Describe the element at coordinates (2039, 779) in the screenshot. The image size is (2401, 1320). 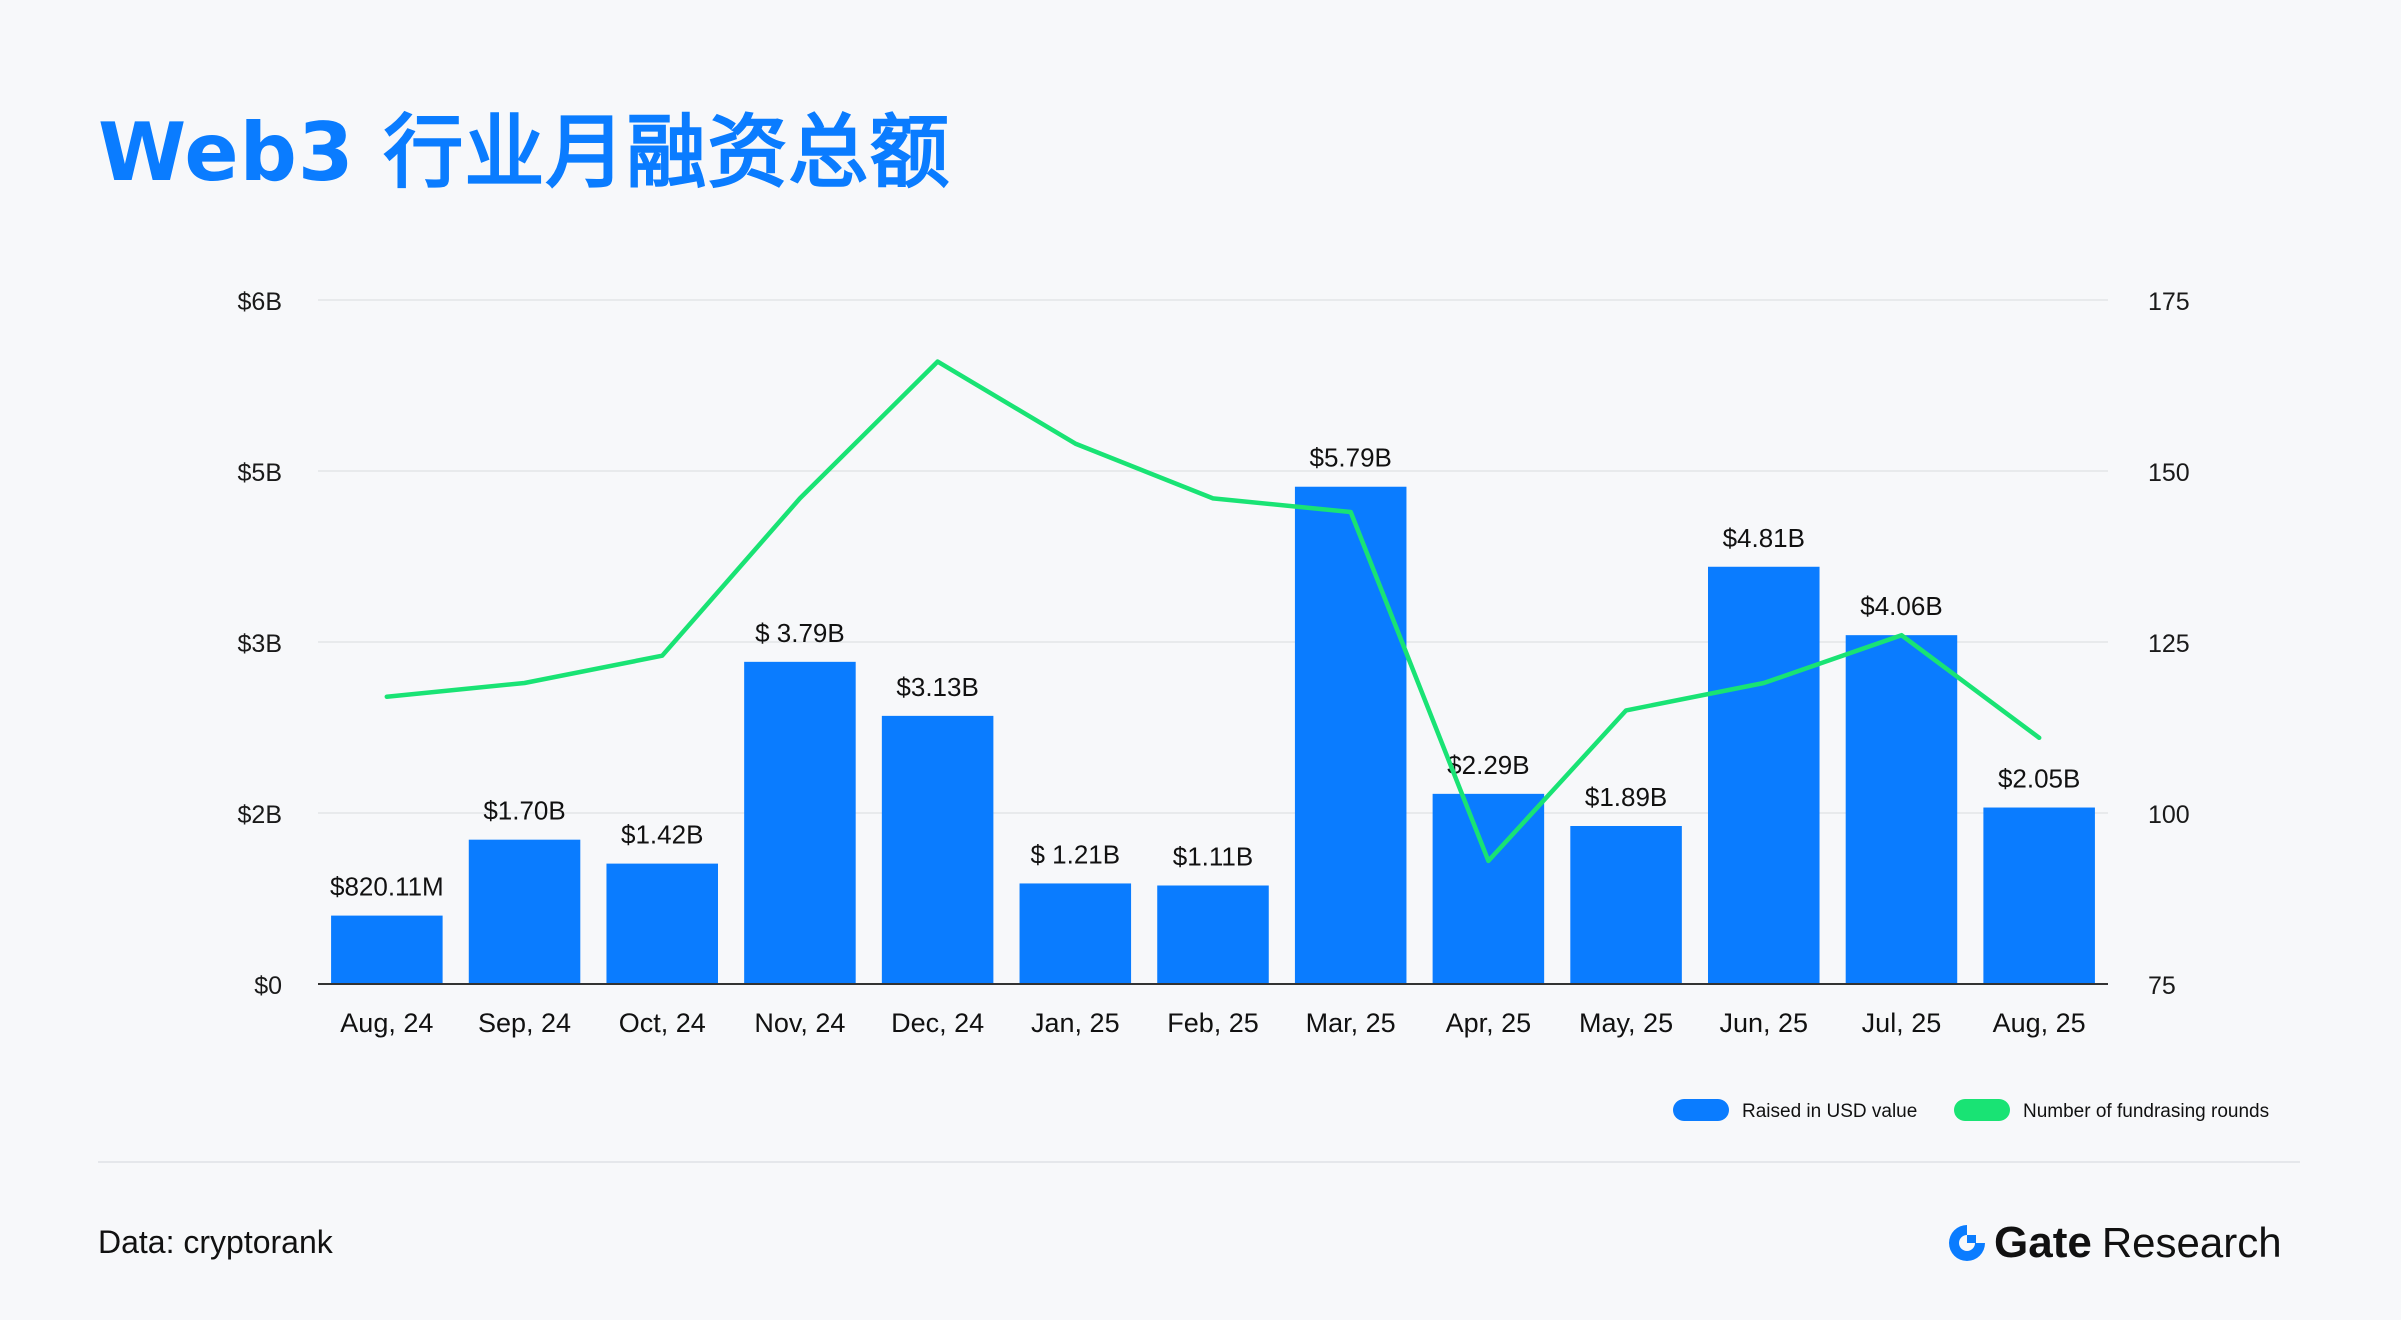
I see `bar-value-label: $2.05B` at that location.